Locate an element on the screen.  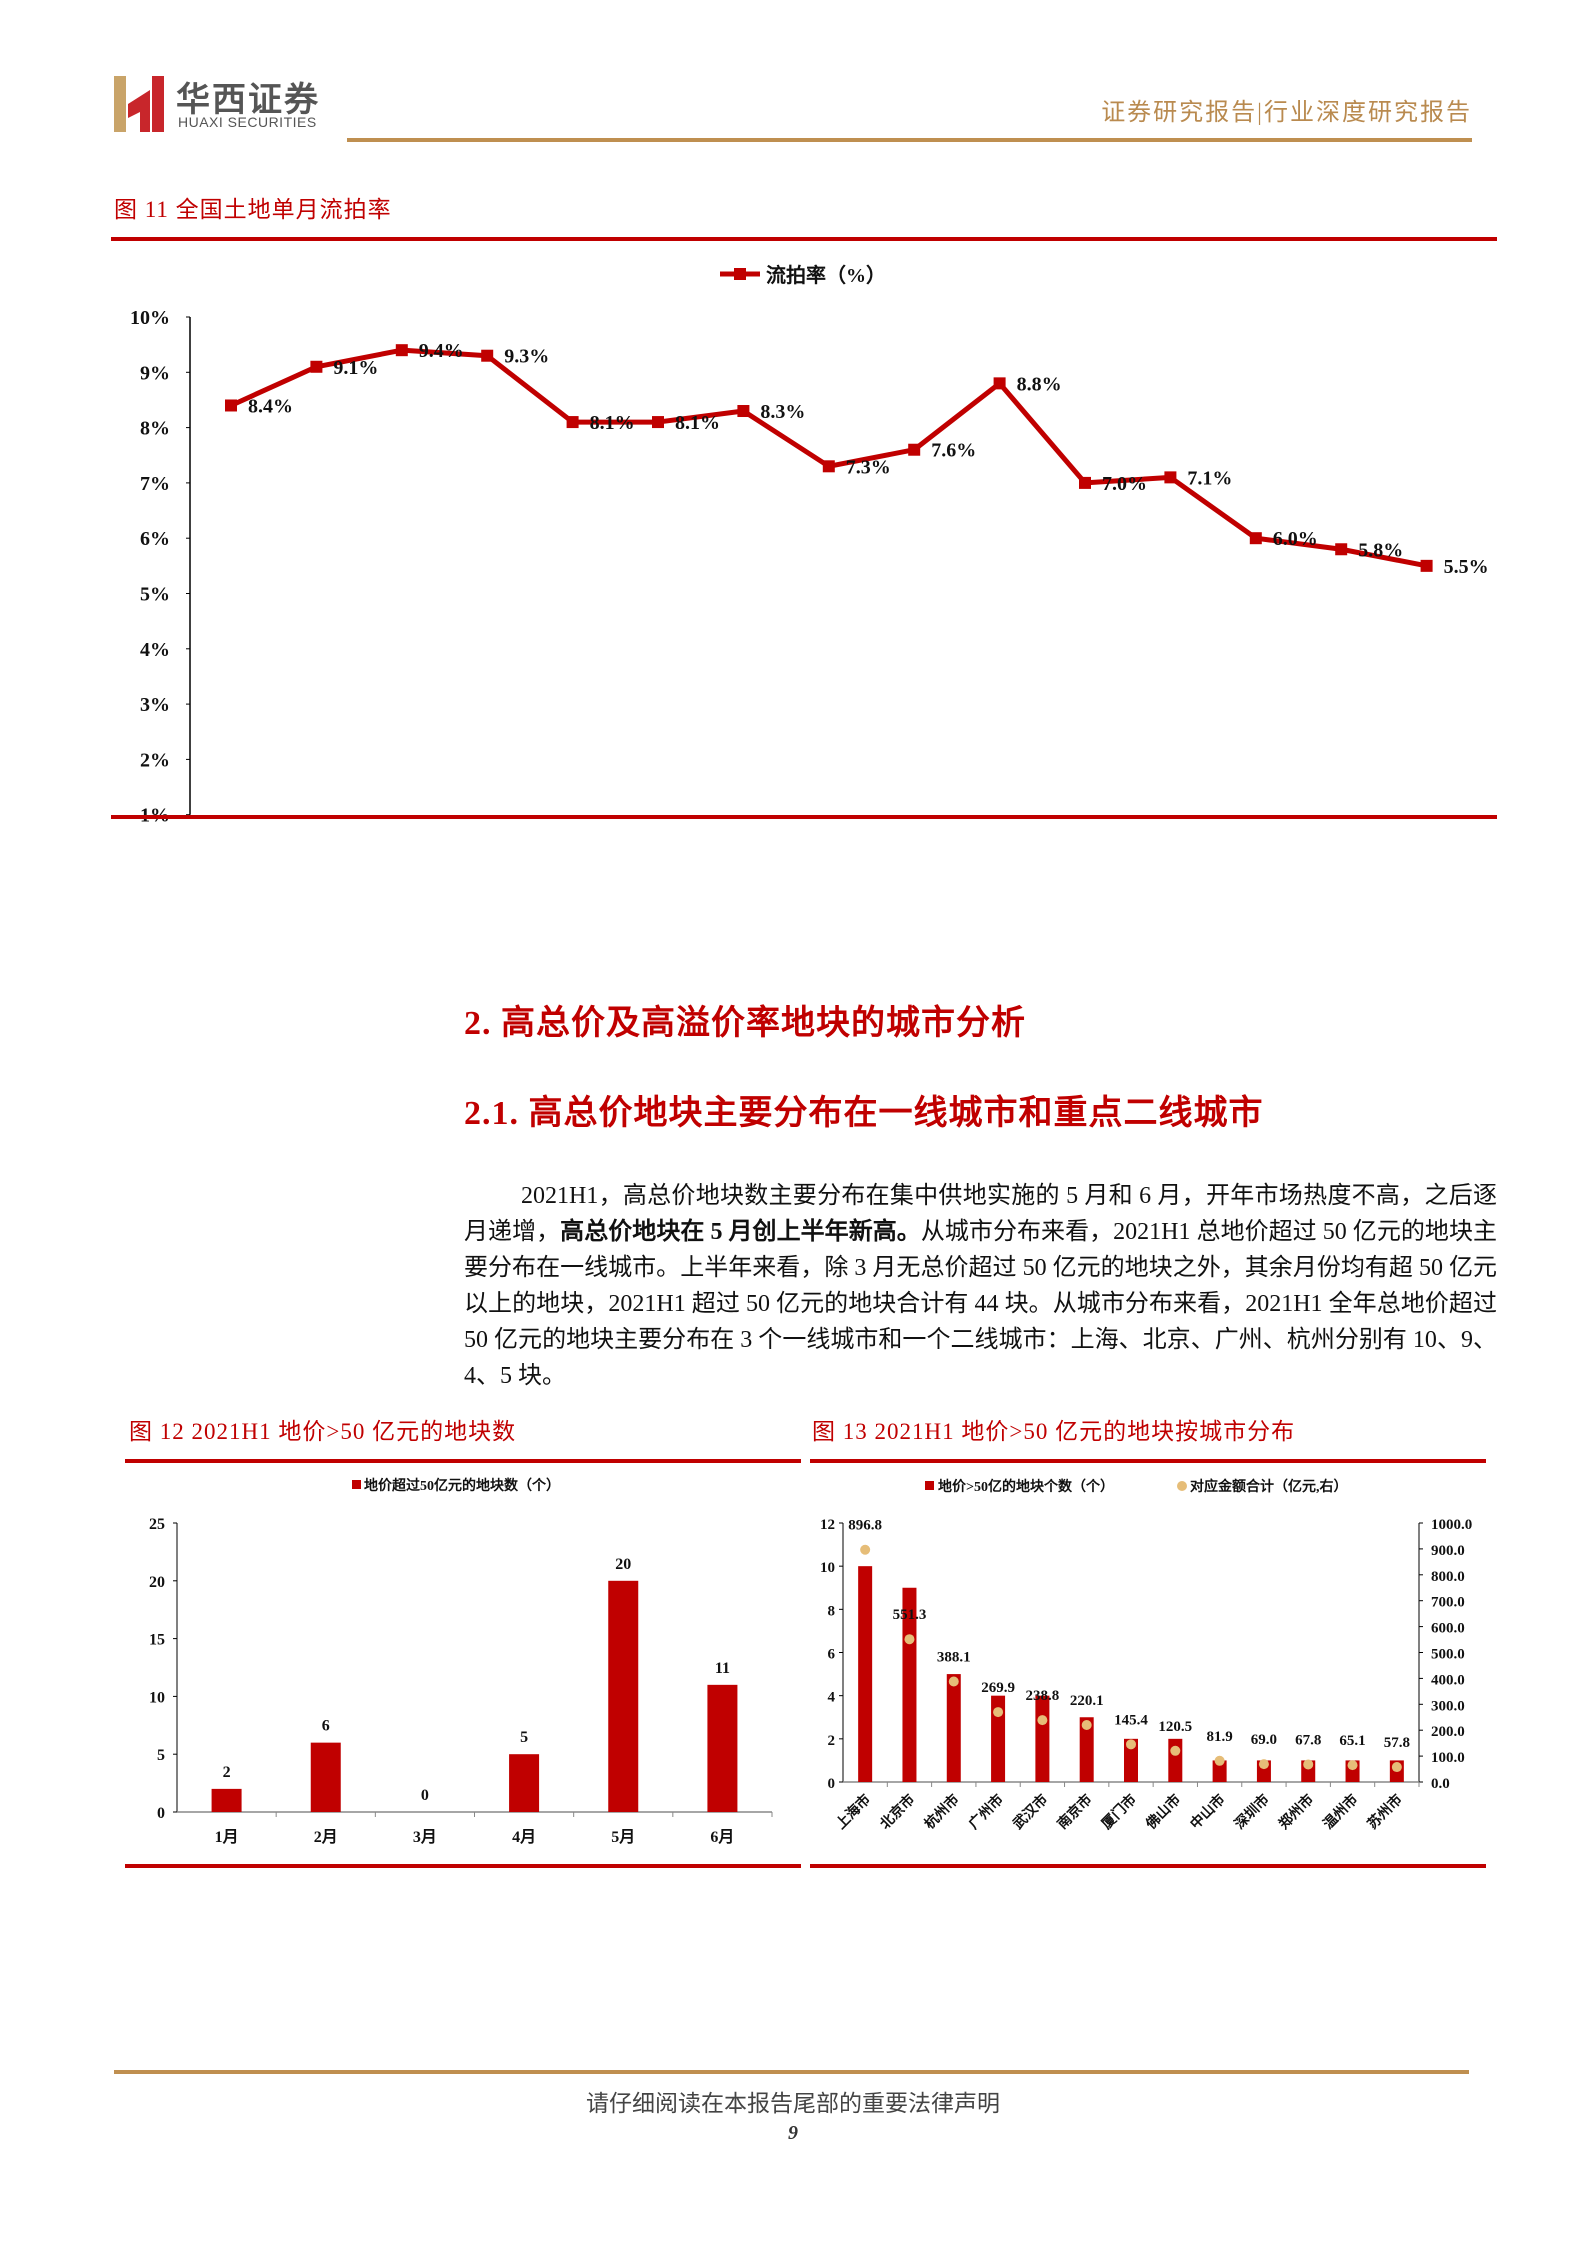
data-label: 6.0% is located at coordinates (1295, 539).